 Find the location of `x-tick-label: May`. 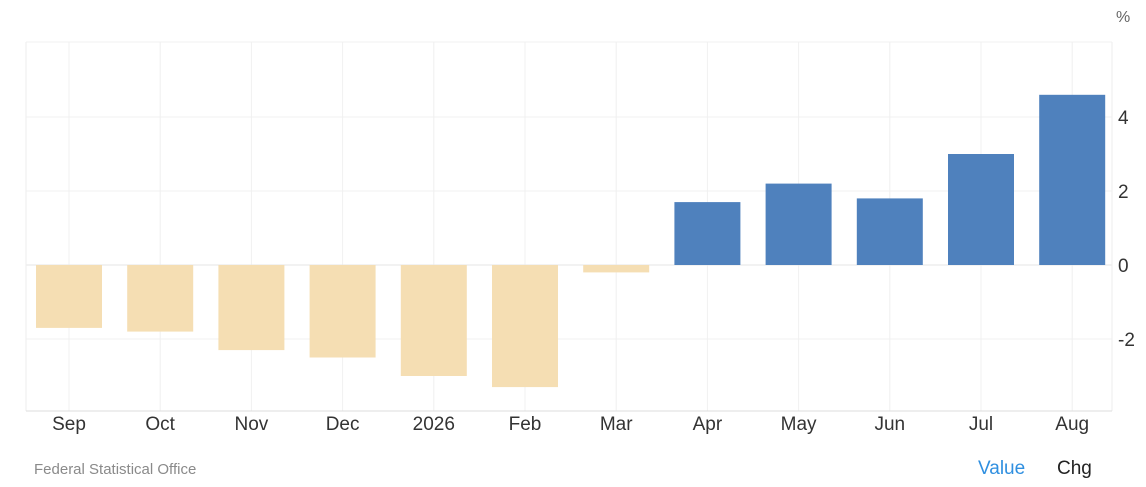

x-tick-label: May is located at coordinates (799, 424).